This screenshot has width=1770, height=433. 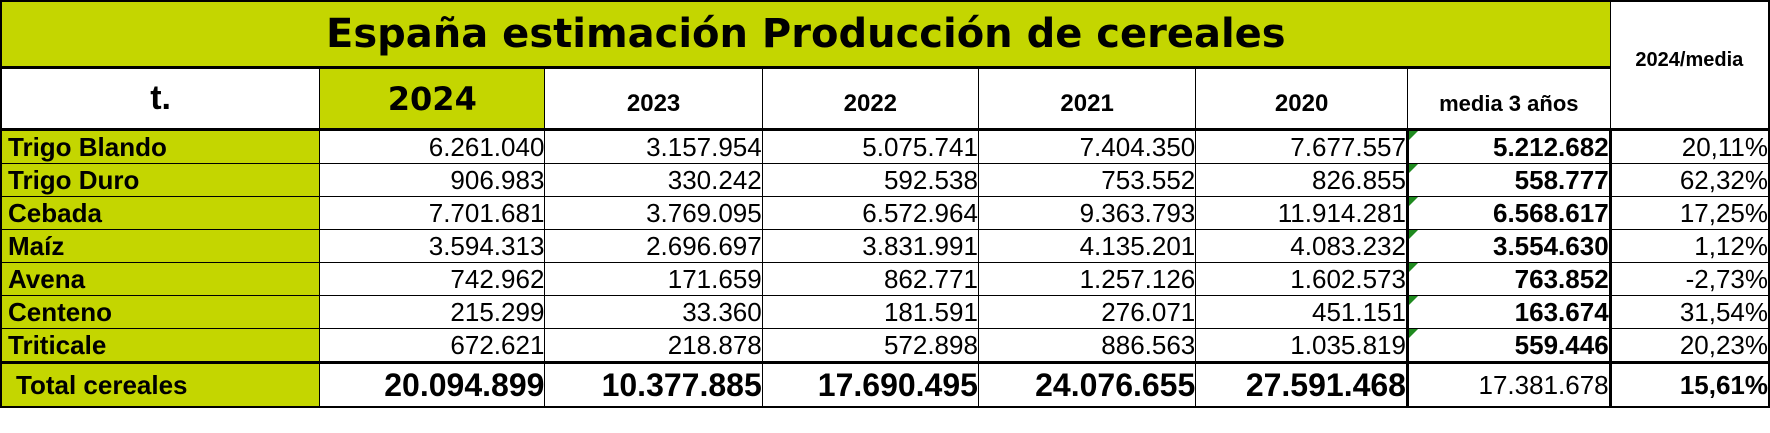 I want to click on cell-2022: 592.538, so click(x=870, y=180).